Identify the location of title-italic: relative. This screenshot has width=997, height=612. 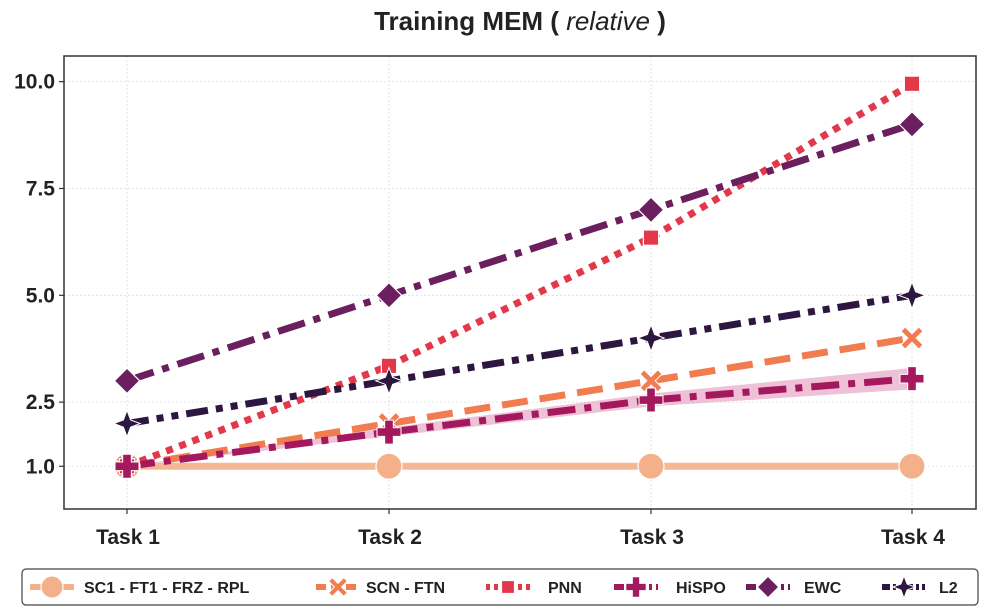
(608, 21).